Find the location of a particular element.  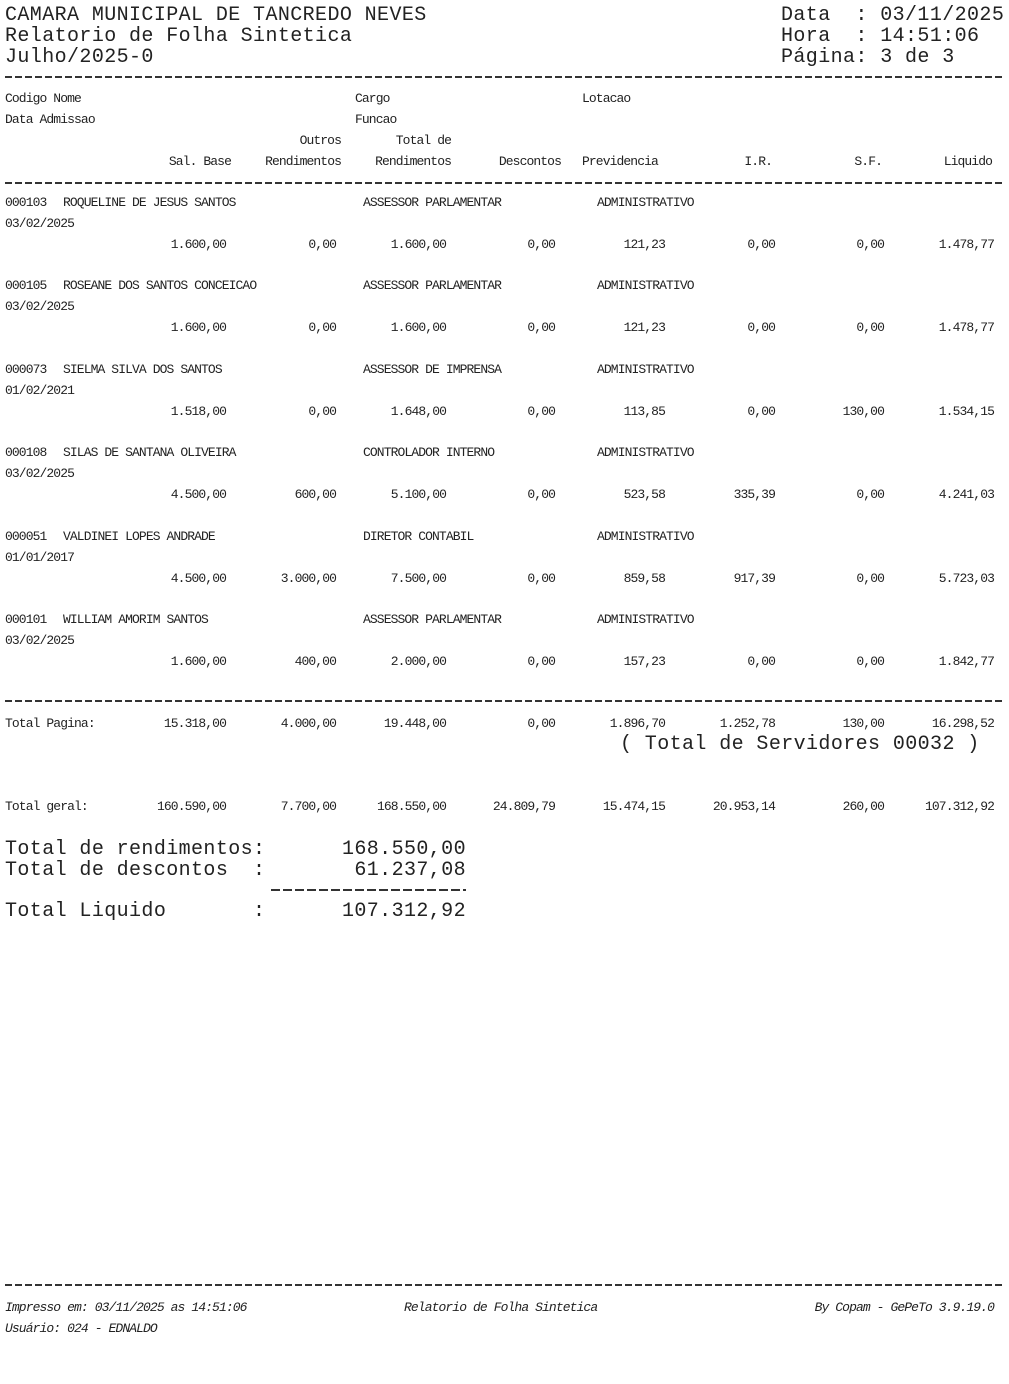

total-pagina-liquido: 16.298,52 is located at coordinates (963, 723).